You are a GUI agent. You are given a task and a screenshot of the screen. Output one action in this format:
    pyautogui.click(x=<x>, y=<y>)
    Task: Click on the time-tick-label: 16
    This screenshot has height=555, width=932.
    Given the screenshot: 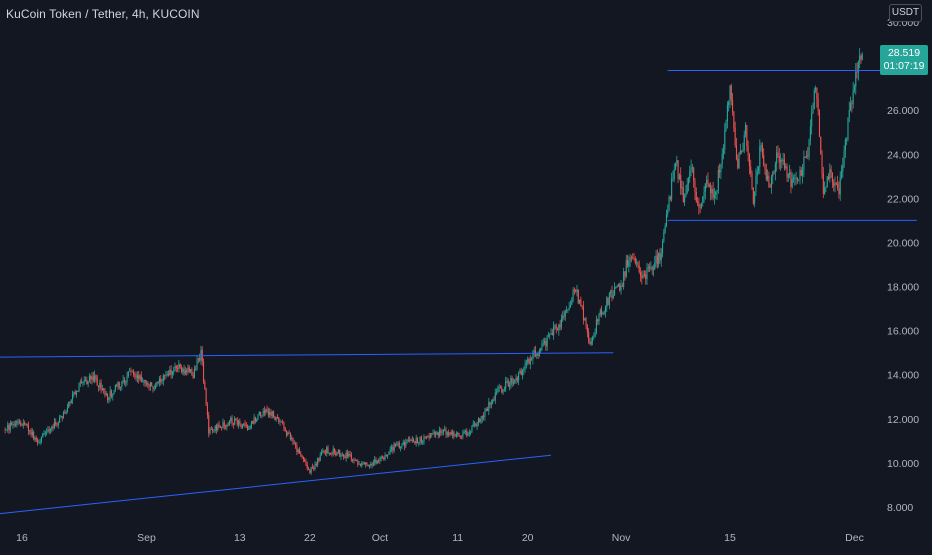 What is the action you would take?
    pyautogui.click(x=22, y=538)
    